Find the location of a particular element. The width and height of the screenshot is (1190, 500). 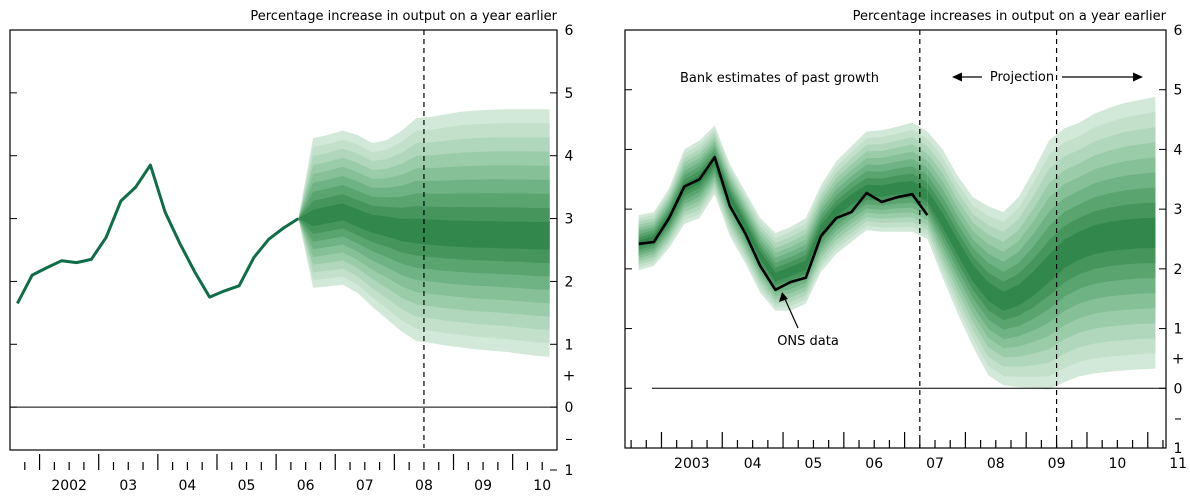

right-plus-sign: + is located at coordinates (1178, 358).